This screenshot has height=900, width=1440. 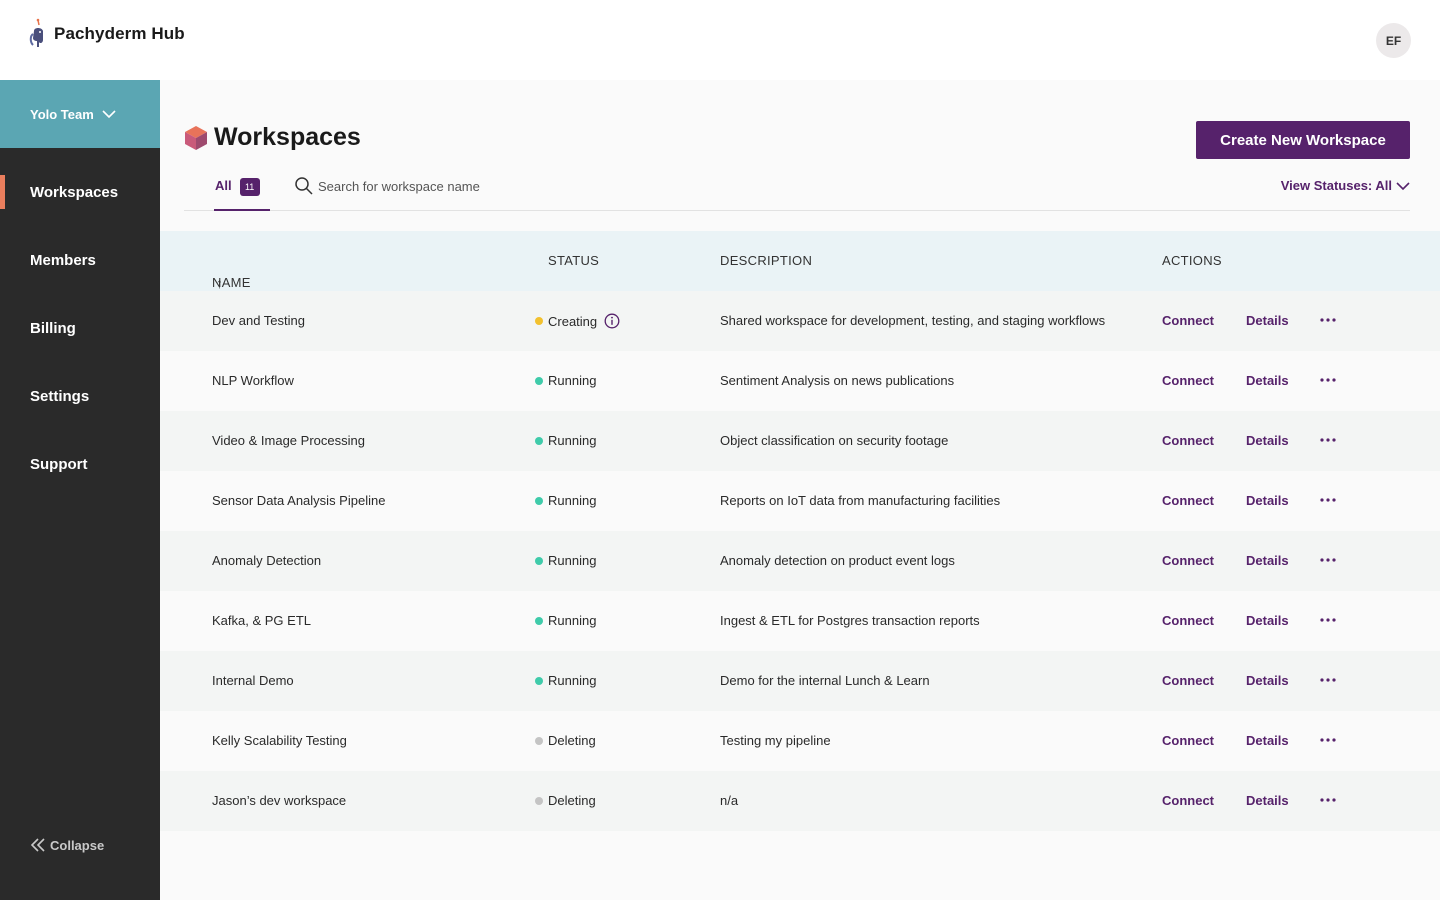 I want to click on sidebar-item-label: Support, so click(x=59, y=464).